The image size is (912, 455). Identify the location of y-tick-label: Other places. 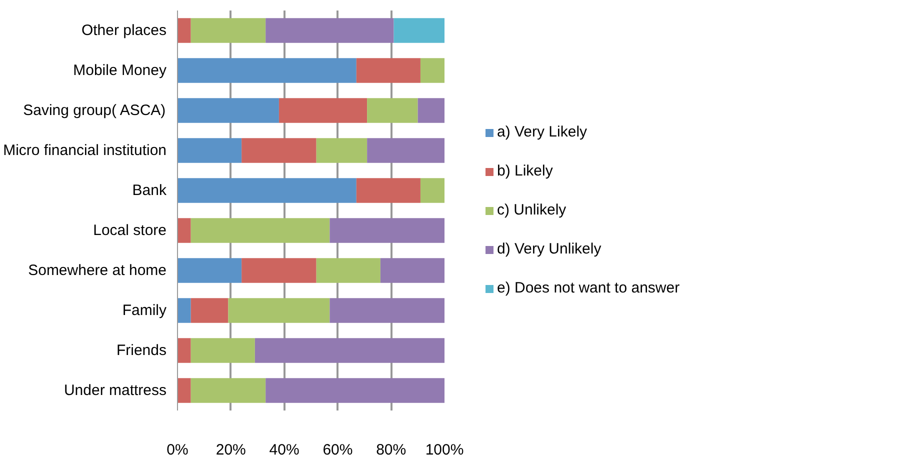
(124, 30).